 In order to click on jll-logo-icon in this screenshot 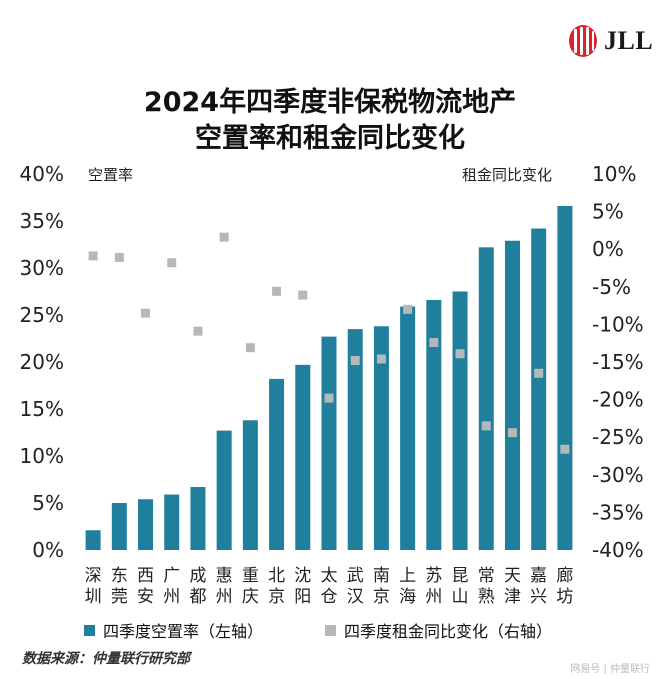, I will do `click(583, 41)`.